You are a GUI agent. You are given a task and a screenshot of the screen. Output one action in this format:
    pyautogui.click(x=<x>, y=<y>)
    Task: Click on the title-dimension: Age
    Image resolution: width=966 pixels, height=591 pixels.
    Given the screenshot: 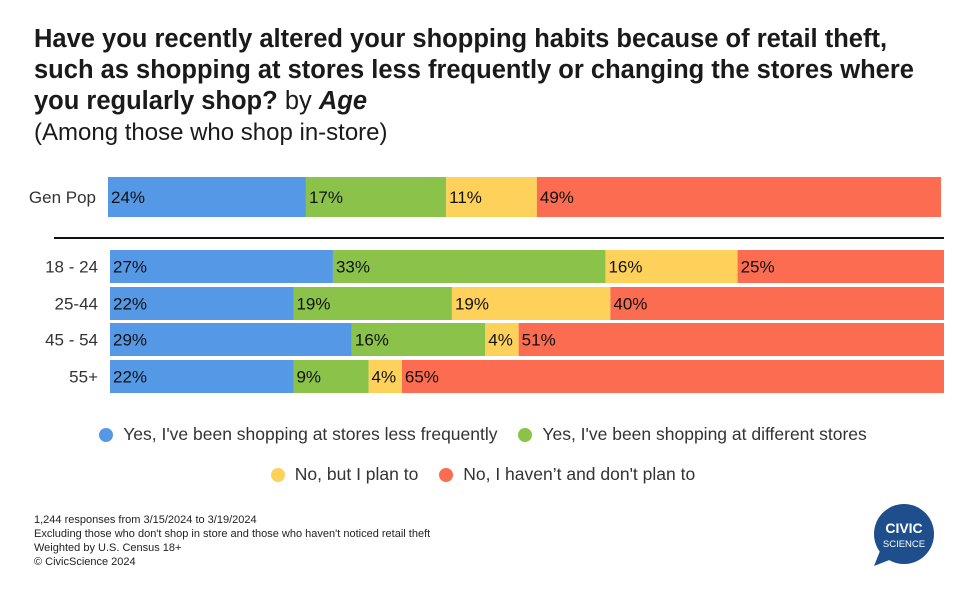 What is the action you would take?
    pyautogui.click(x=343, y=101)
    